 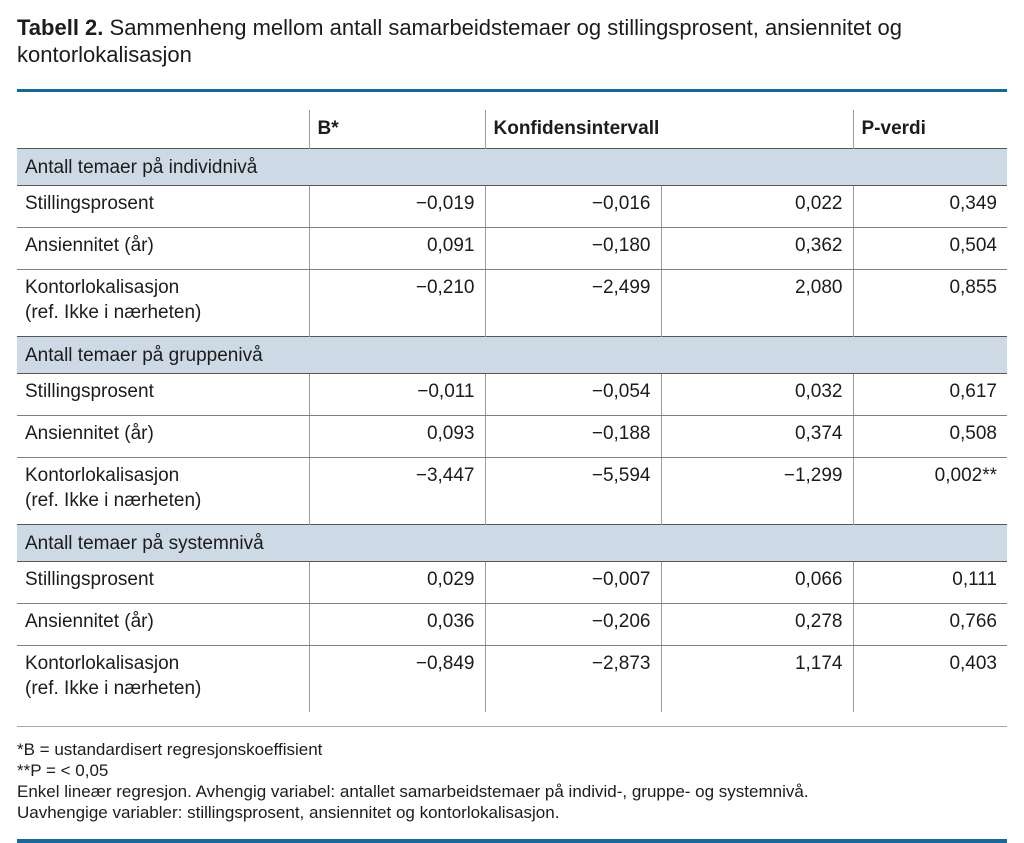 I want to click on cell-ci-high: 0,362, so click(x=756, y=248).